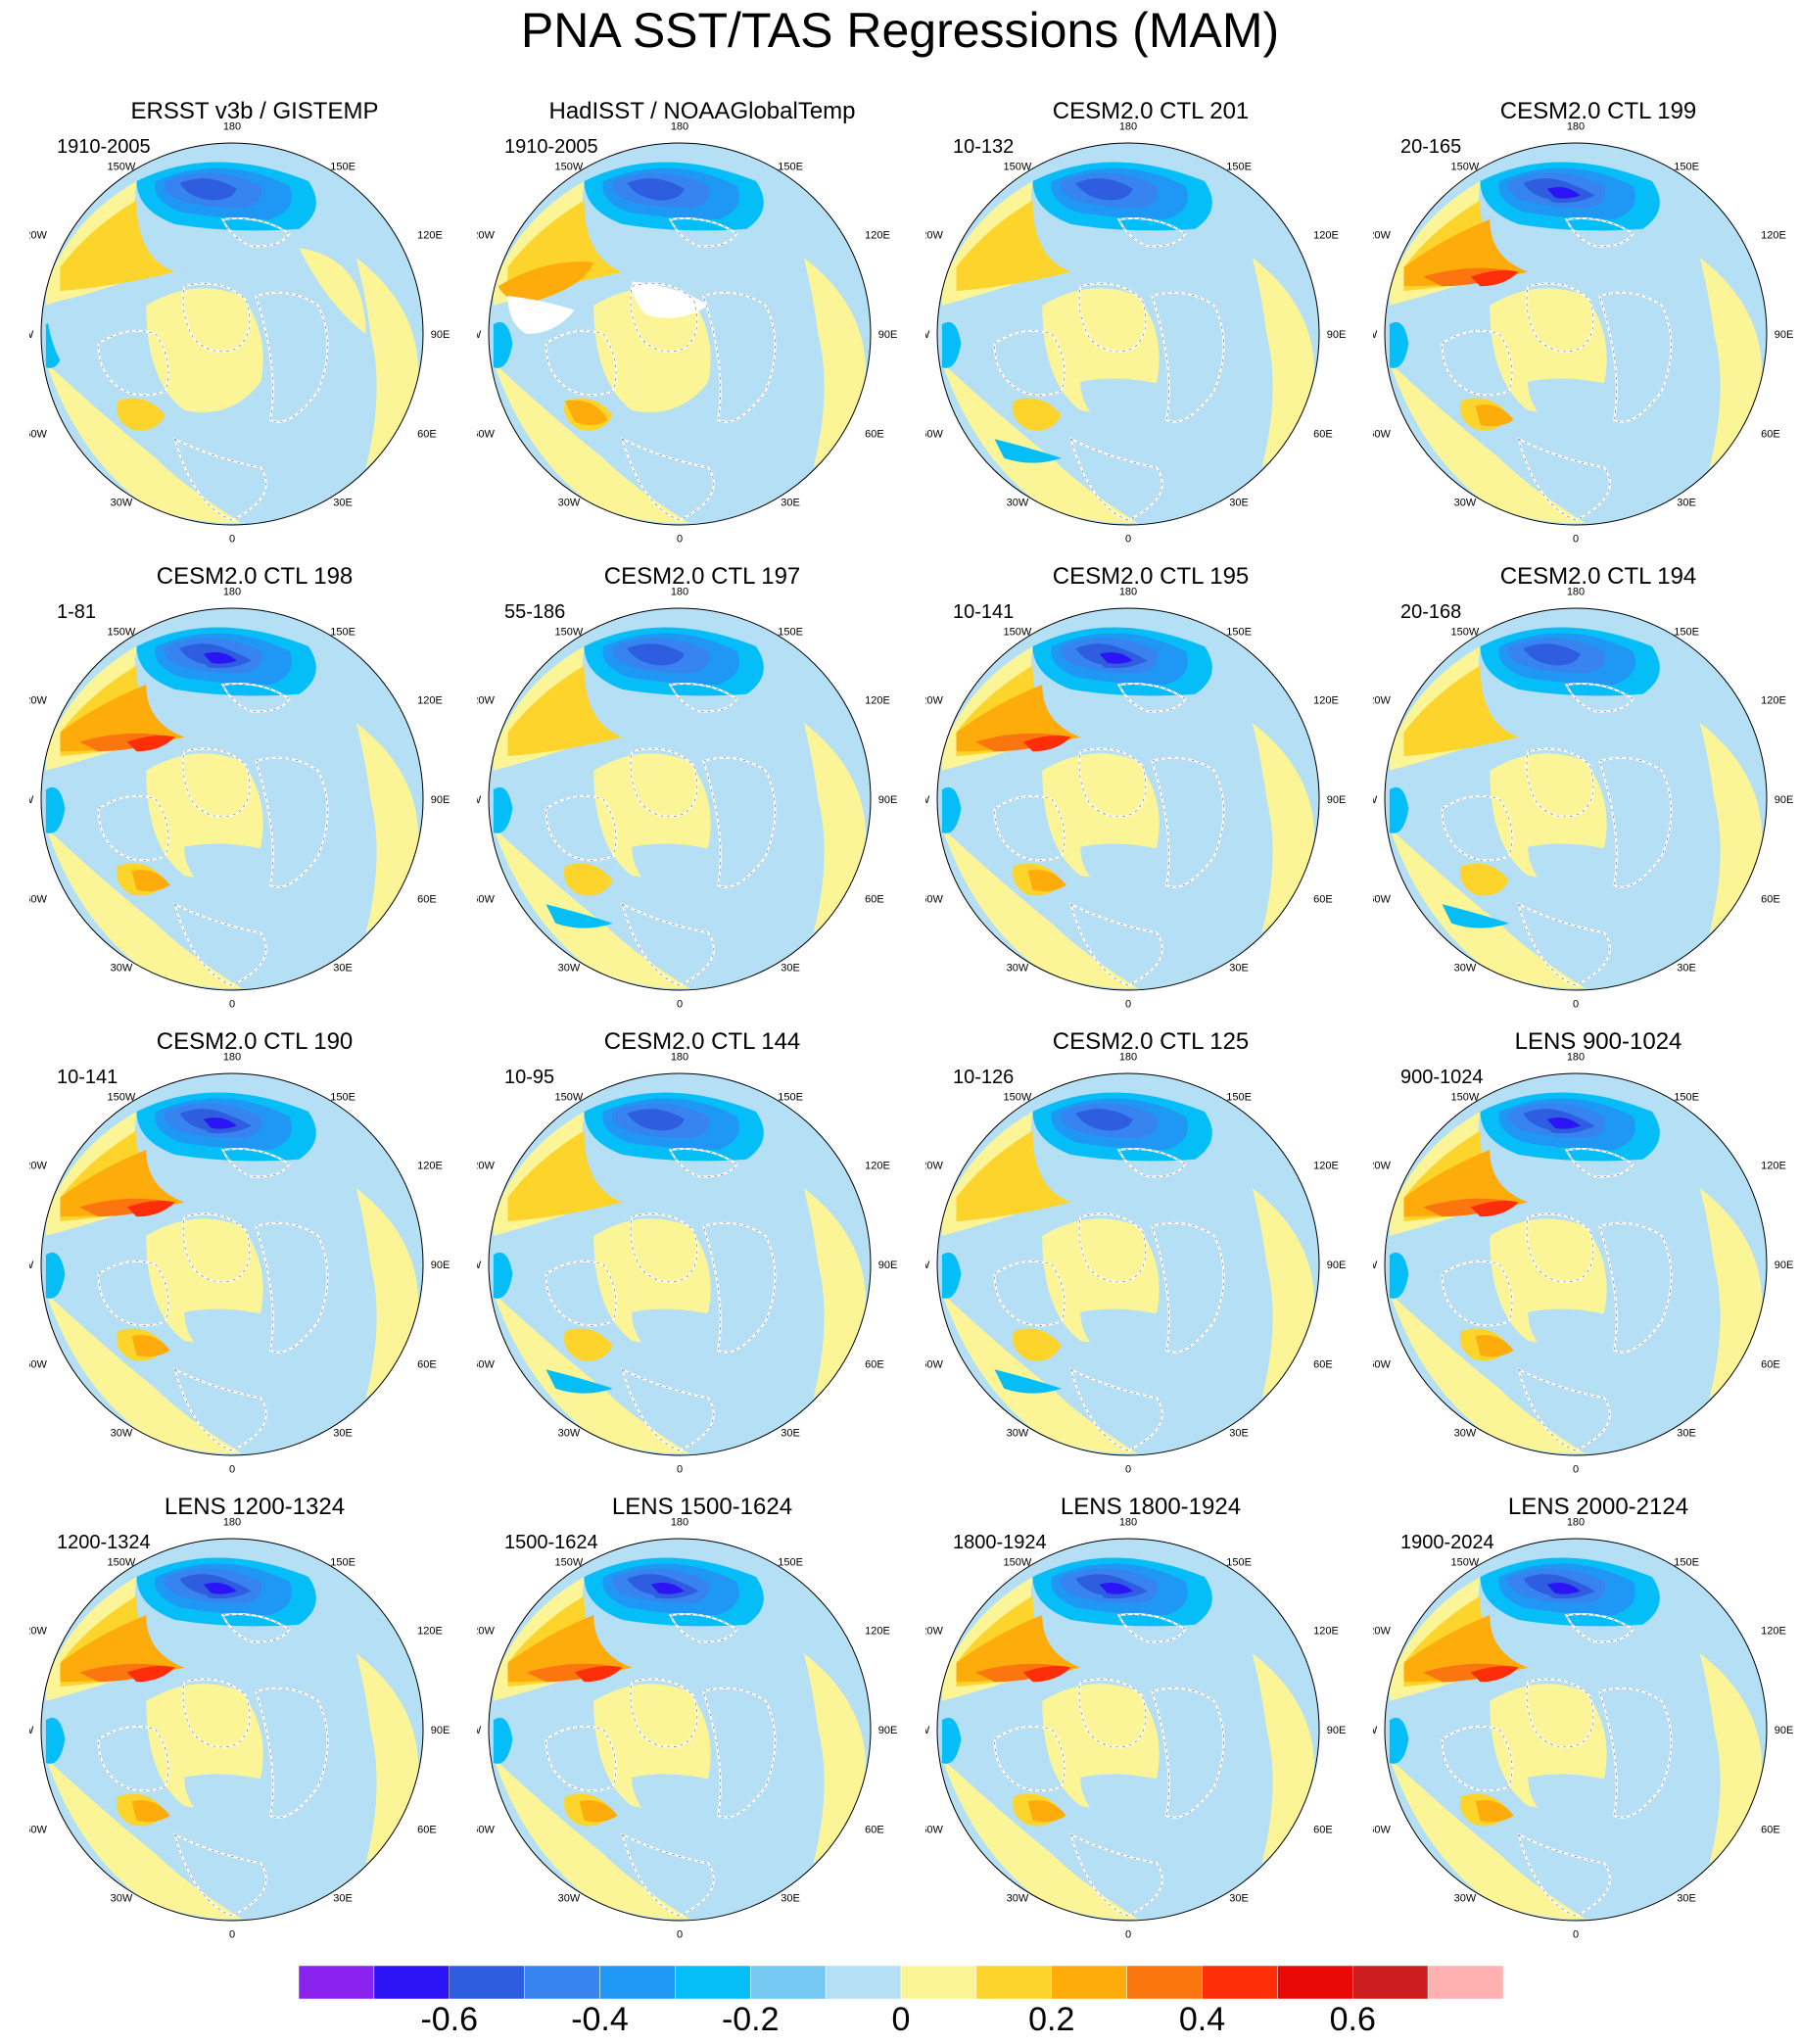  I want to click on panel-year-range: 900-1024, so click(1442, 1077).